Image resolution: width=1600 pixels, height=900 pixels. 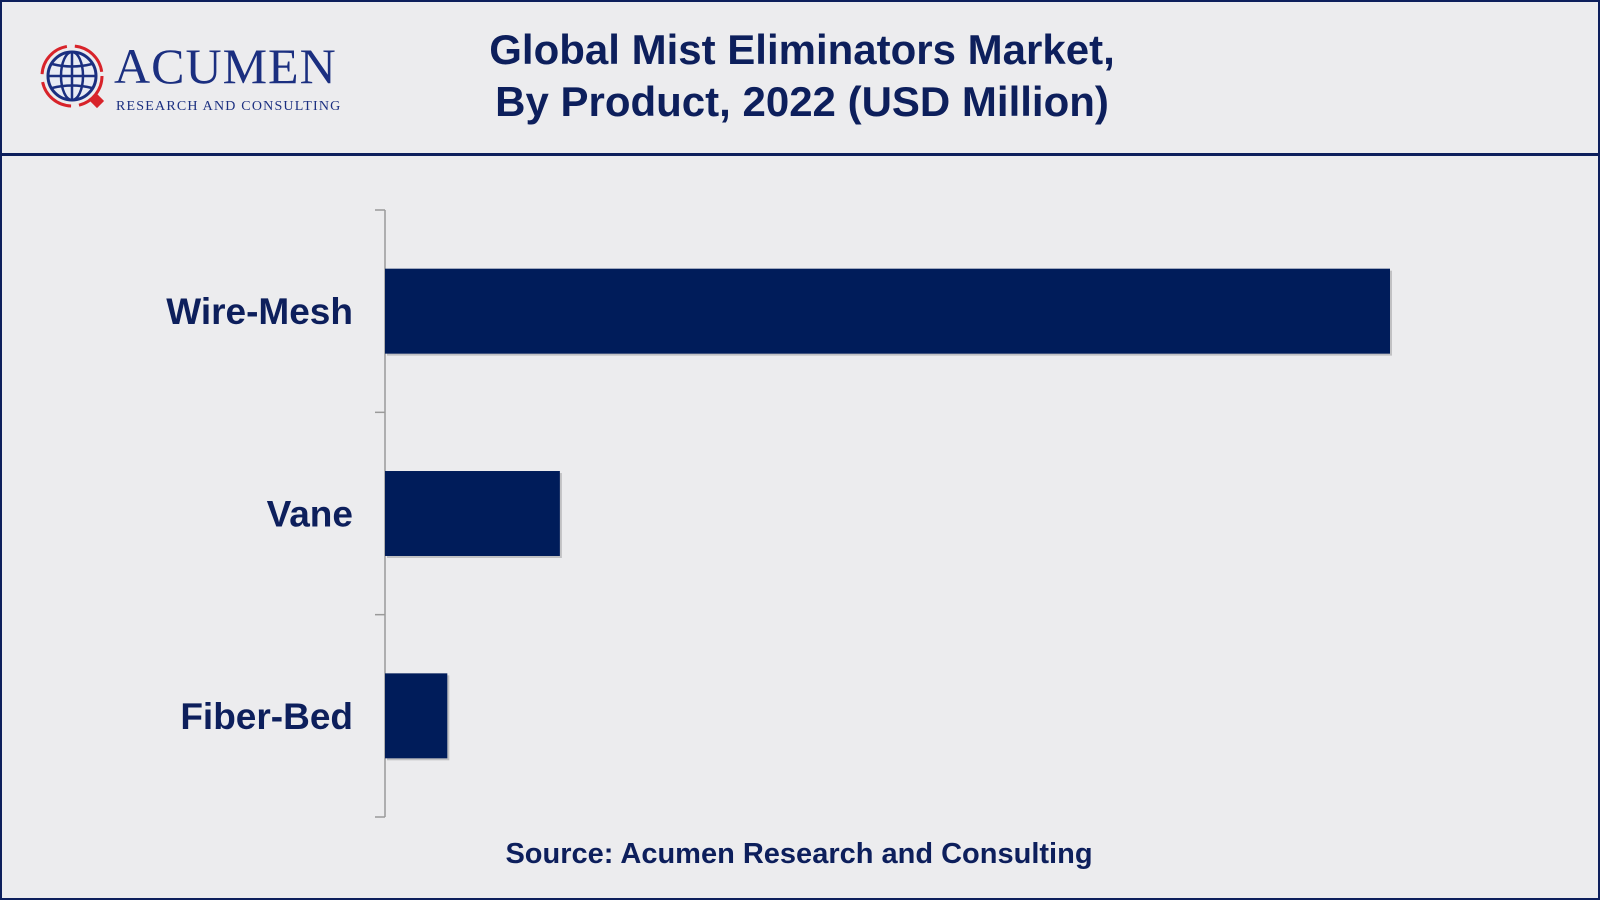 I want to click on source-note: Source: Acumen Research and Consulting, so click(x=799, y=854).